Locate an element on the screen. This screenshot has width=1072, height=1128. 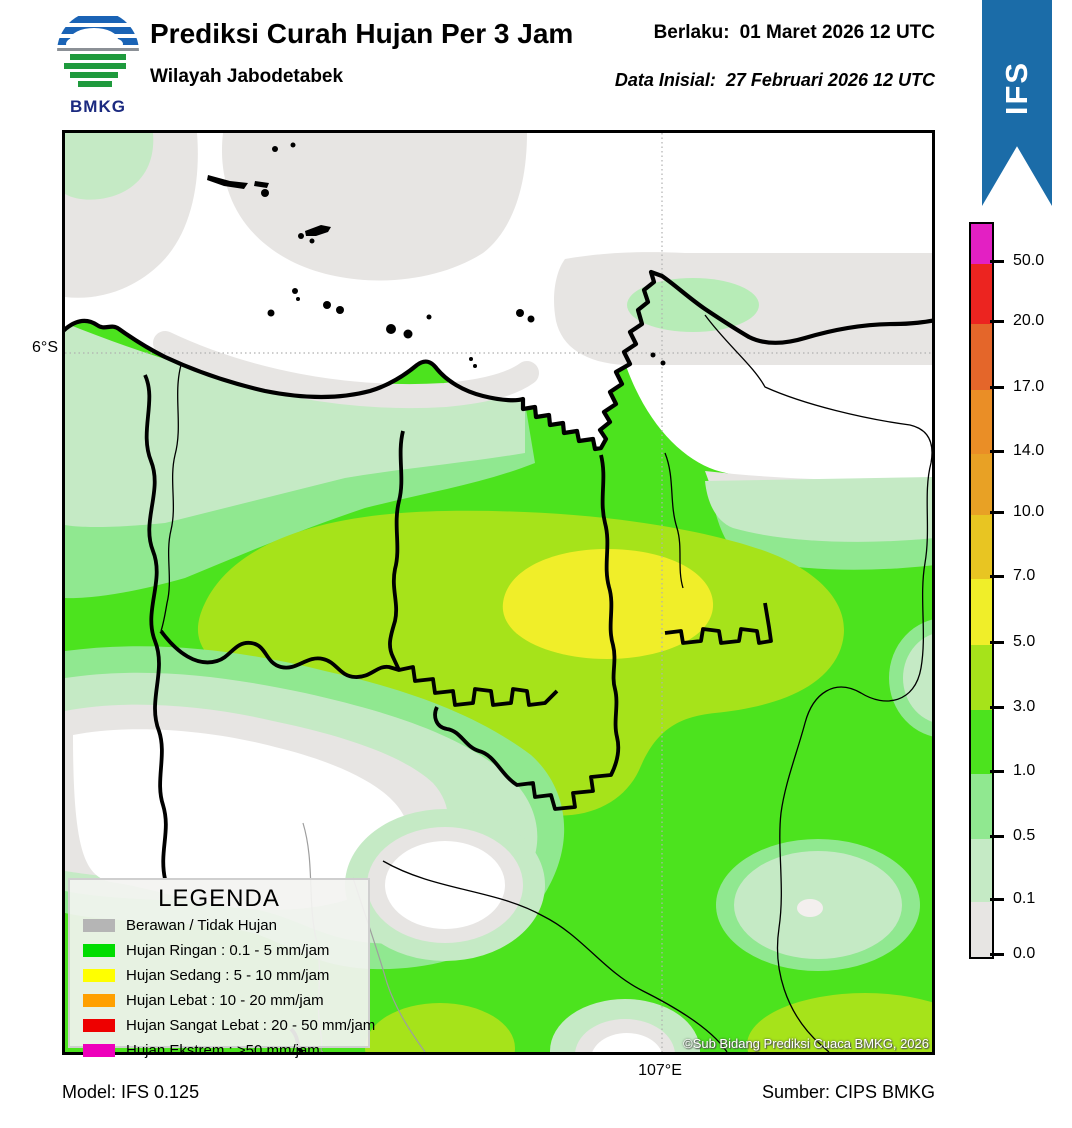
colorbar-tick-label: 3.0 is located at coordinates (1024, 706).